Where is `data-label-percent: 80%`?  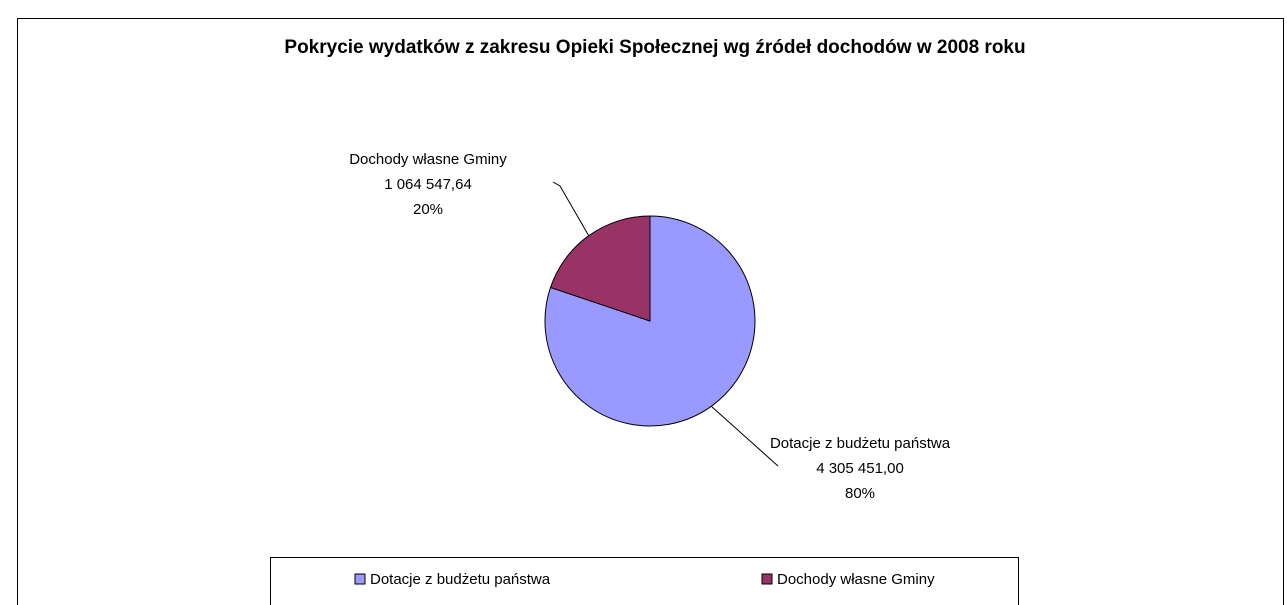
data-label-percent: 80% is located at coordinates (860, 493).